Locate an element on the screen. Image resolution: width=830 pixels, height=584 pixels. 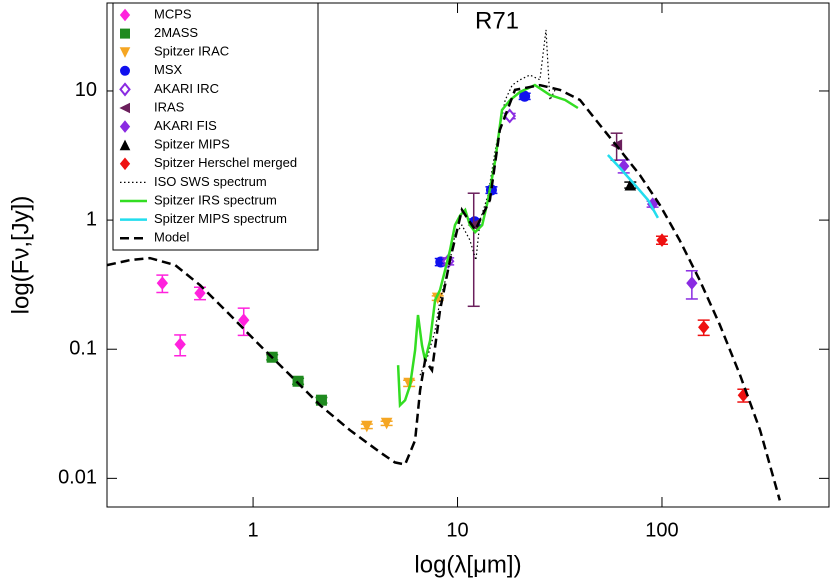
x-tick-label: 10 is located at coordinates (457, 530).